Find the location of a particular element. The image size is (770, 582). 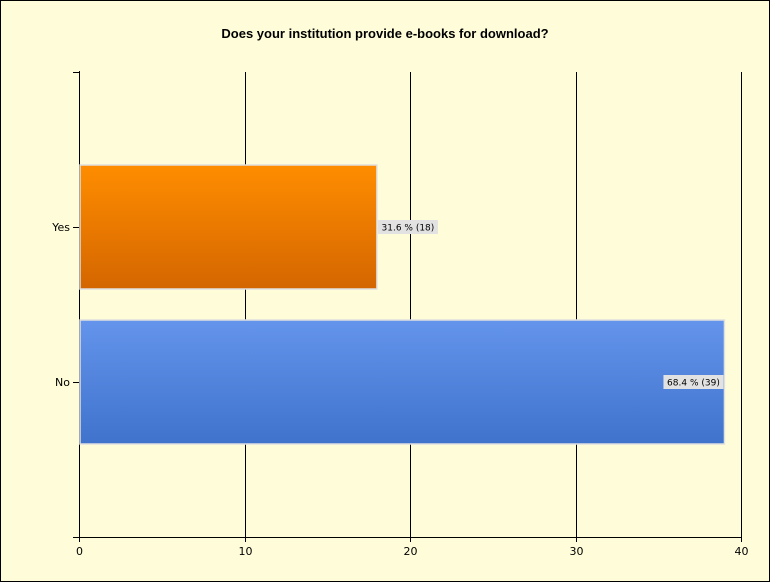

data-label: 31.6 % (18) is located at coordinates (408, 229).